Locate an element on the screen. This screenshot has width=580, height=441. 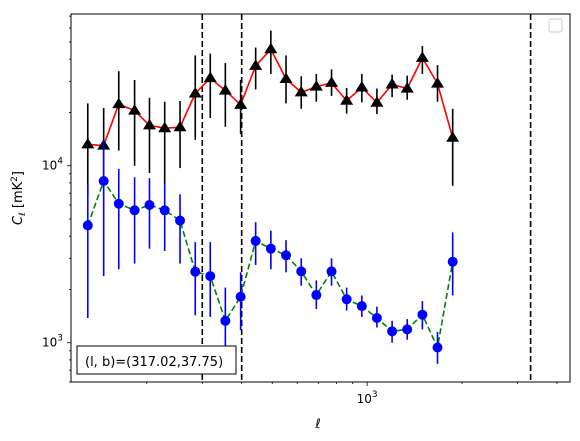
annotation-text: (l, b)=(317.02,37.75) is located at coordinates (154, 362).